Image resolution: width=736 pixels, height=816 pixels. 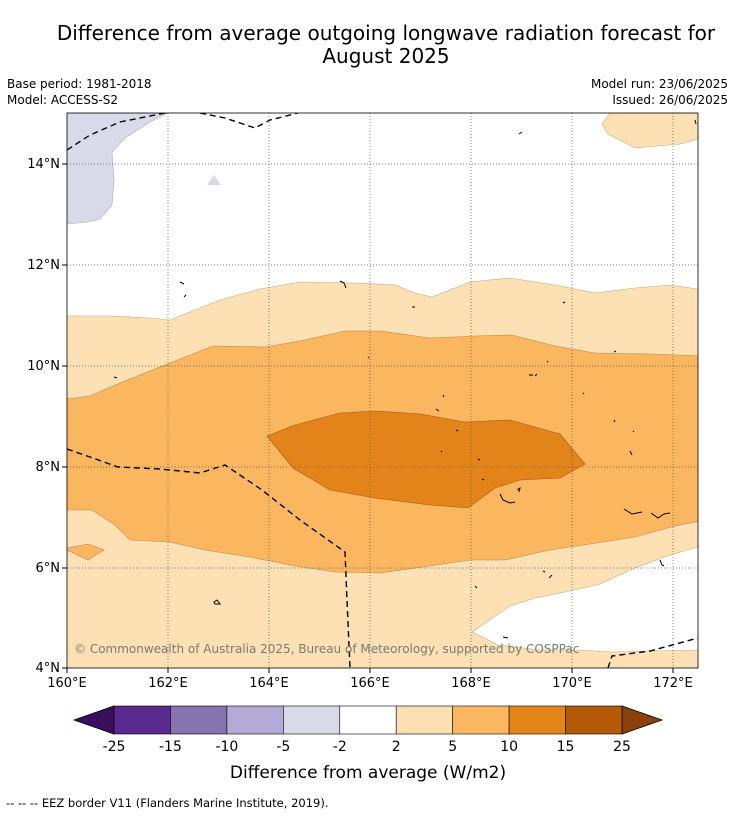 I want to click on issued-date: Issued: 26/06/2025, so click(x=670, y=100).